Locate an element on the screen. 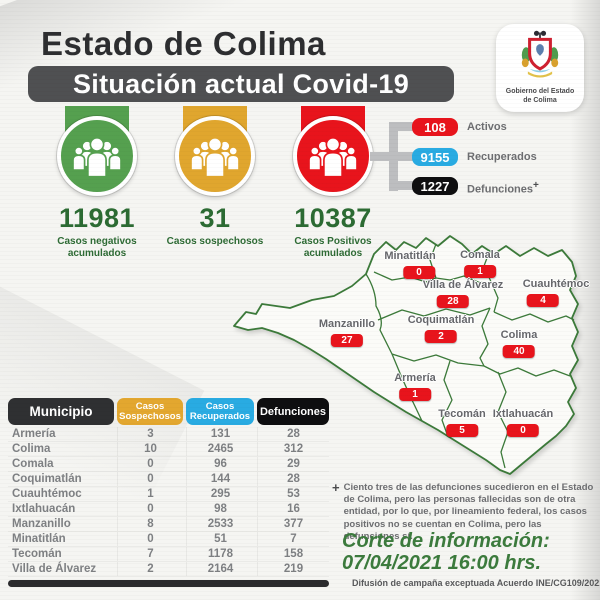  municipio-cell: Armería is located at coordinates (34, 434).